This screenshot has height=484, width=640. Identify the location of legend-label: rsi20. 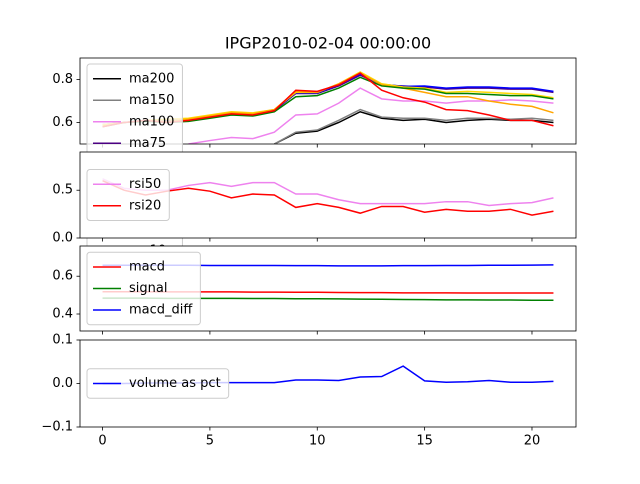
(145, 205).